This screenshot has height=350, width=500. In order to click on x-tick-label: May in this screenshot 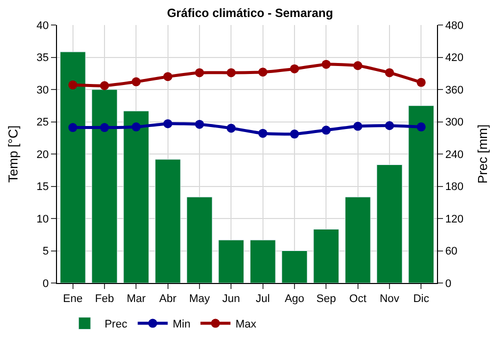, I will do `click(199, 299)`.